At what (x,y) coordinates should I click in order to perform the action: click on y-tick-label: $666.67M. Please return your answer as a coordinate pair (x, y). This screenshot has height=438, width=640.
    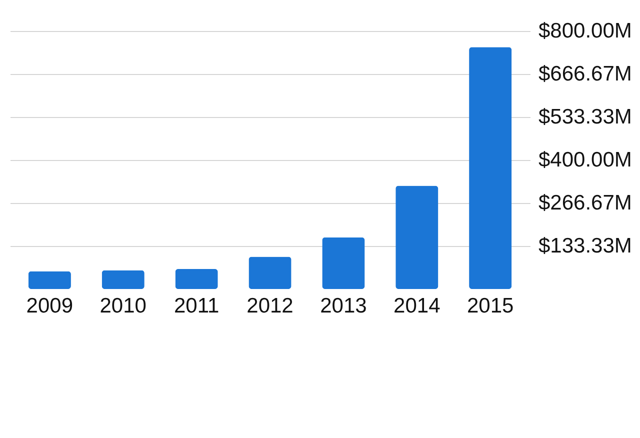
    Looking at the image, I should click on (585, 74).